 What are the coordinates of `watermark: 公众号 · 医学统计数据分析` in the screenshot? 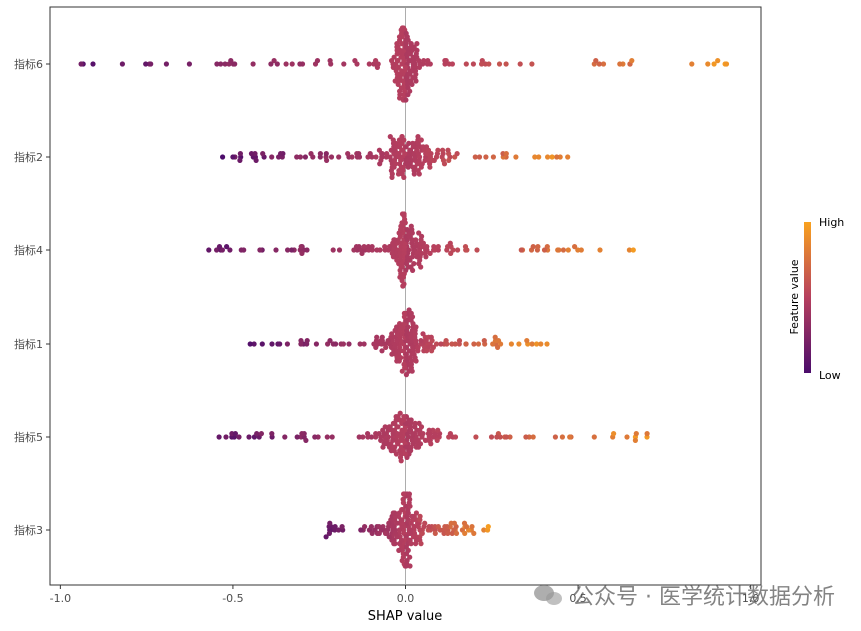 It's located at (684, 595).